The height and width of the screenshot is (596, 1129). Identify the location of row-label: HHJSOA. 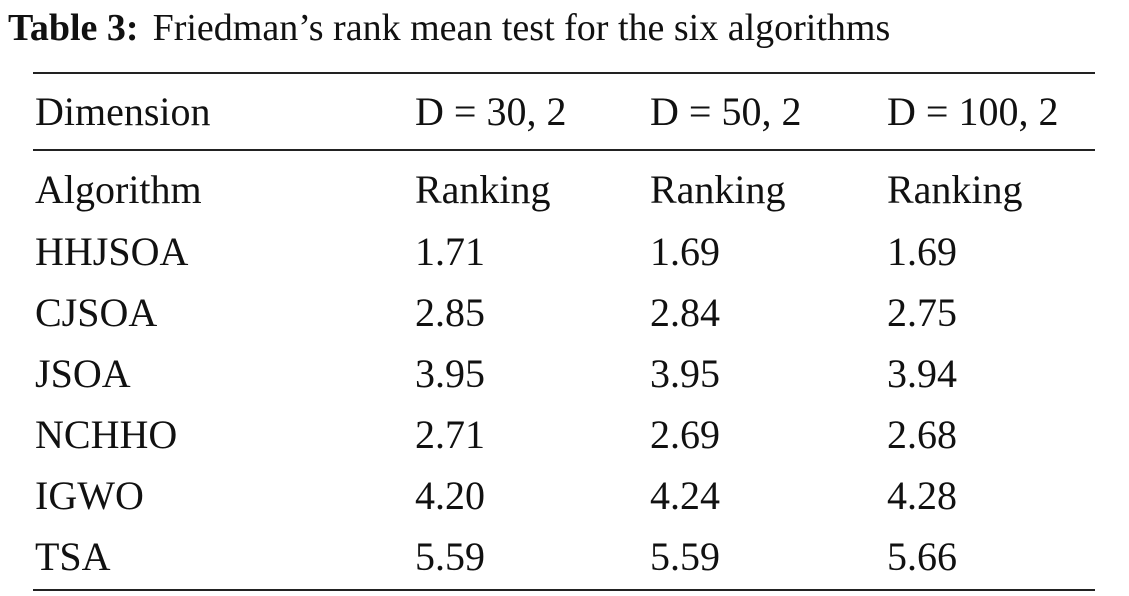
(112, 251).